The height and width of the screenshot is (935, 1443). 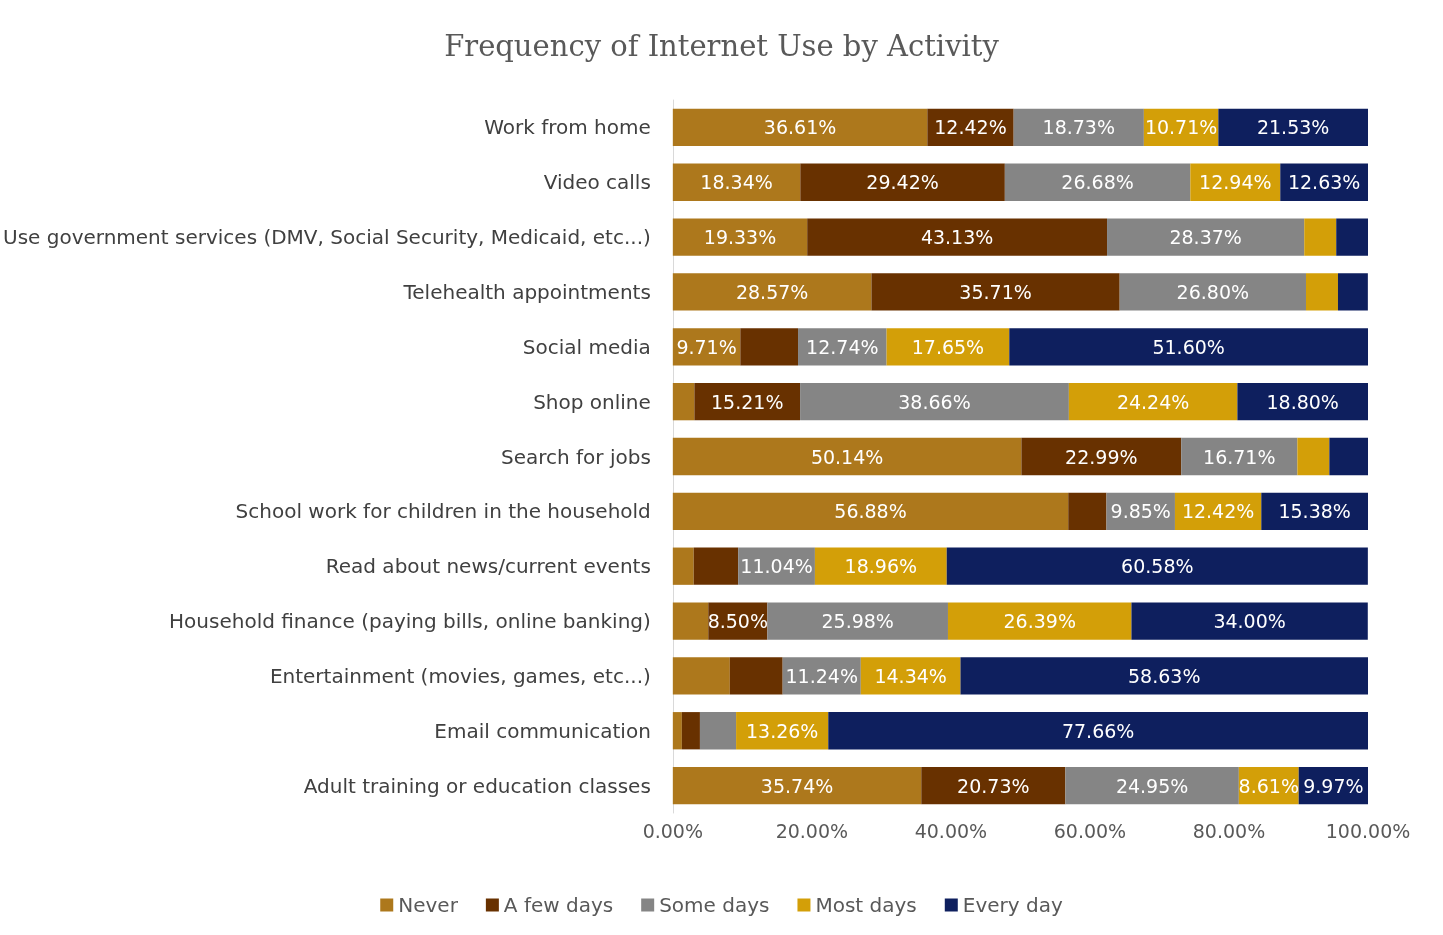 I want to click on data-label: 38.66%, so click(x=934, y=401).